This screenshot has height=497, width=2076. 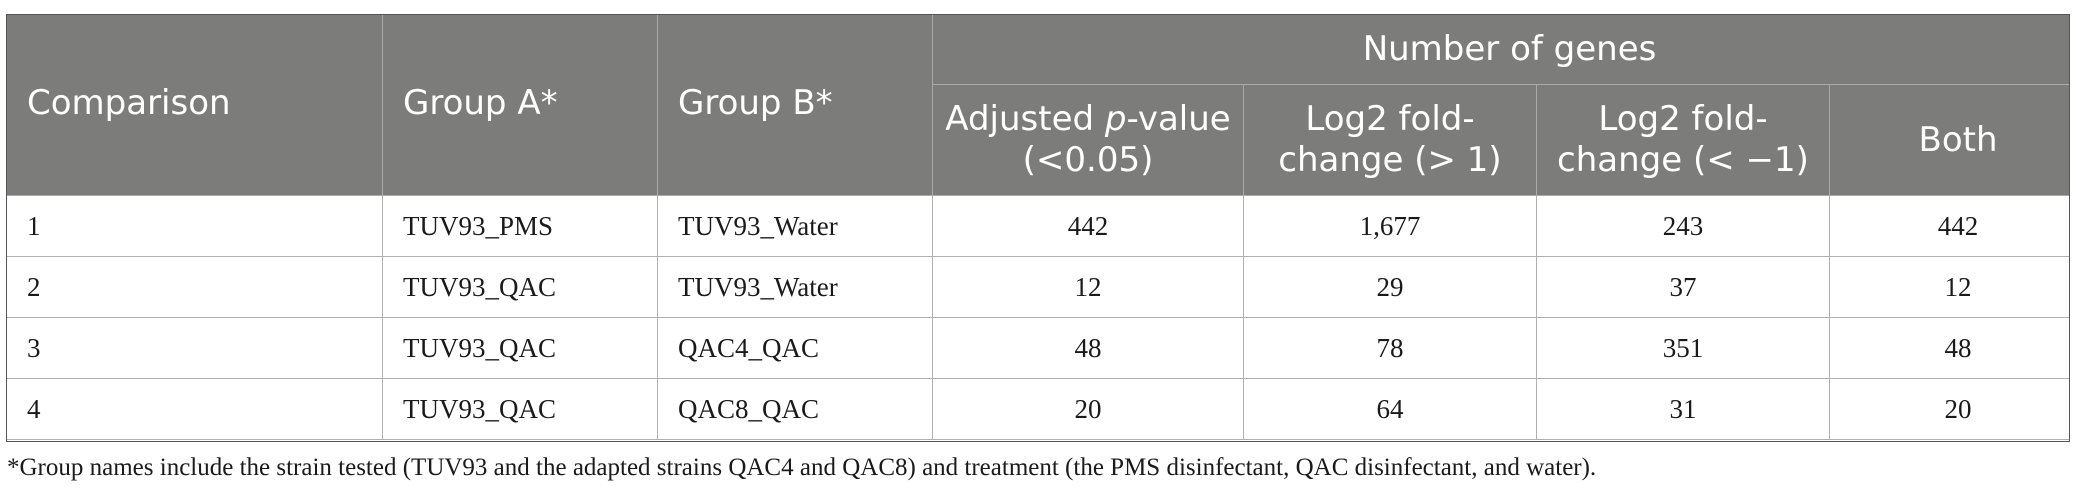 I want to click on table-row: 4 TUV93_QAC QAC8_QAC 20 64 31 20, so click(x=1038, y=409).